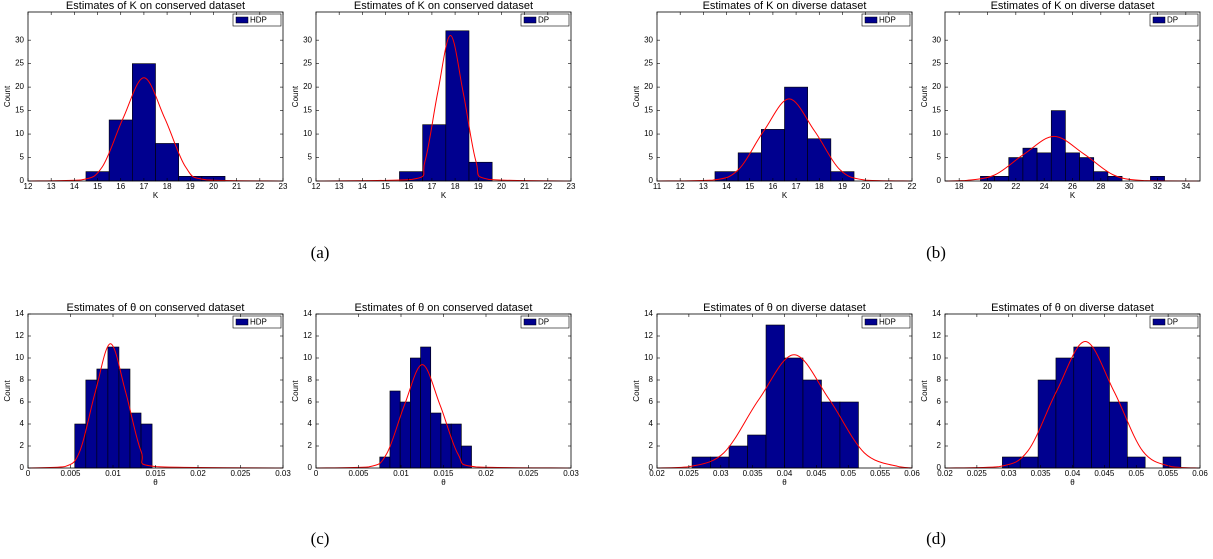 The height and width of the screenshot is (559, 1213). I want to click on x-tick-label: 15, so click(749, 186).